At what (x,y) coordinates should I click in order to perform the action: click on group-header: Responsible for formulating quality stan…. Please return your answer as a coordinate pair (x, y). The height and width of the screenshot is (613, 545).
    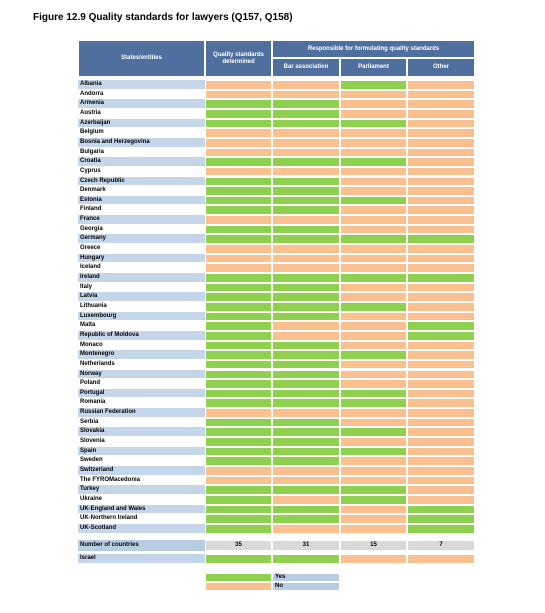
    Looking at the image, I should click on (373, 49).